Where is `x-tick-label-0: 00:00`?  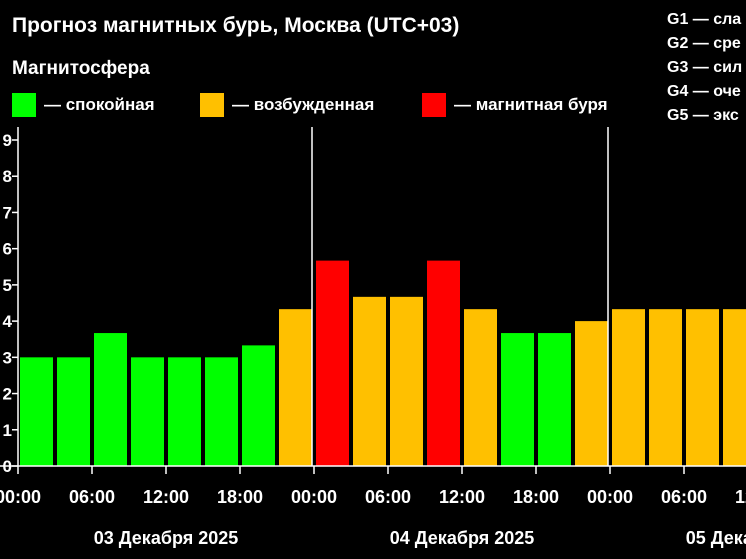
x-tick-label-0: 00:00 is located at coordinates (20, 497).